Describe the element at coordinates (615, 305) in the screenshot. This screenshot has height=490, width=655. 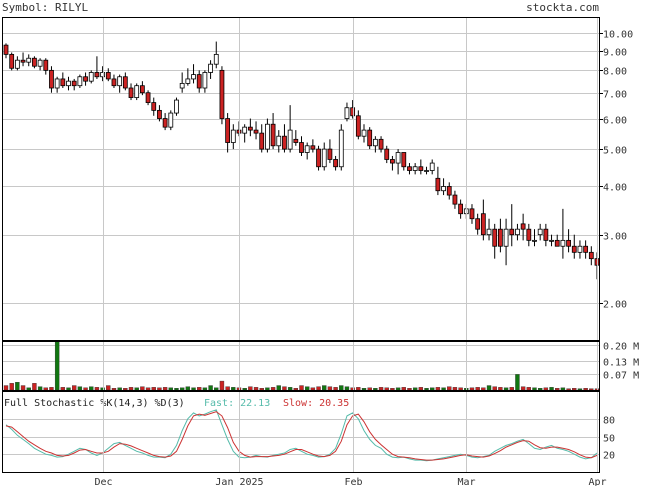
I see `y-tick-label: 2.00` at that location.